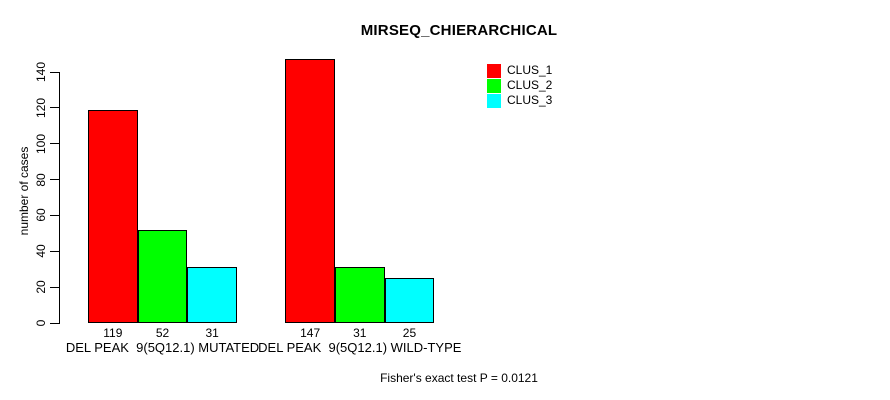 This screenshot has width=890, height=400. What do you see at coordinates (162, 347) in the screenshot?
I see `category-label: DEL PEAK 9(5Q12.1) MUTATED` at bounding box center [162, 347].